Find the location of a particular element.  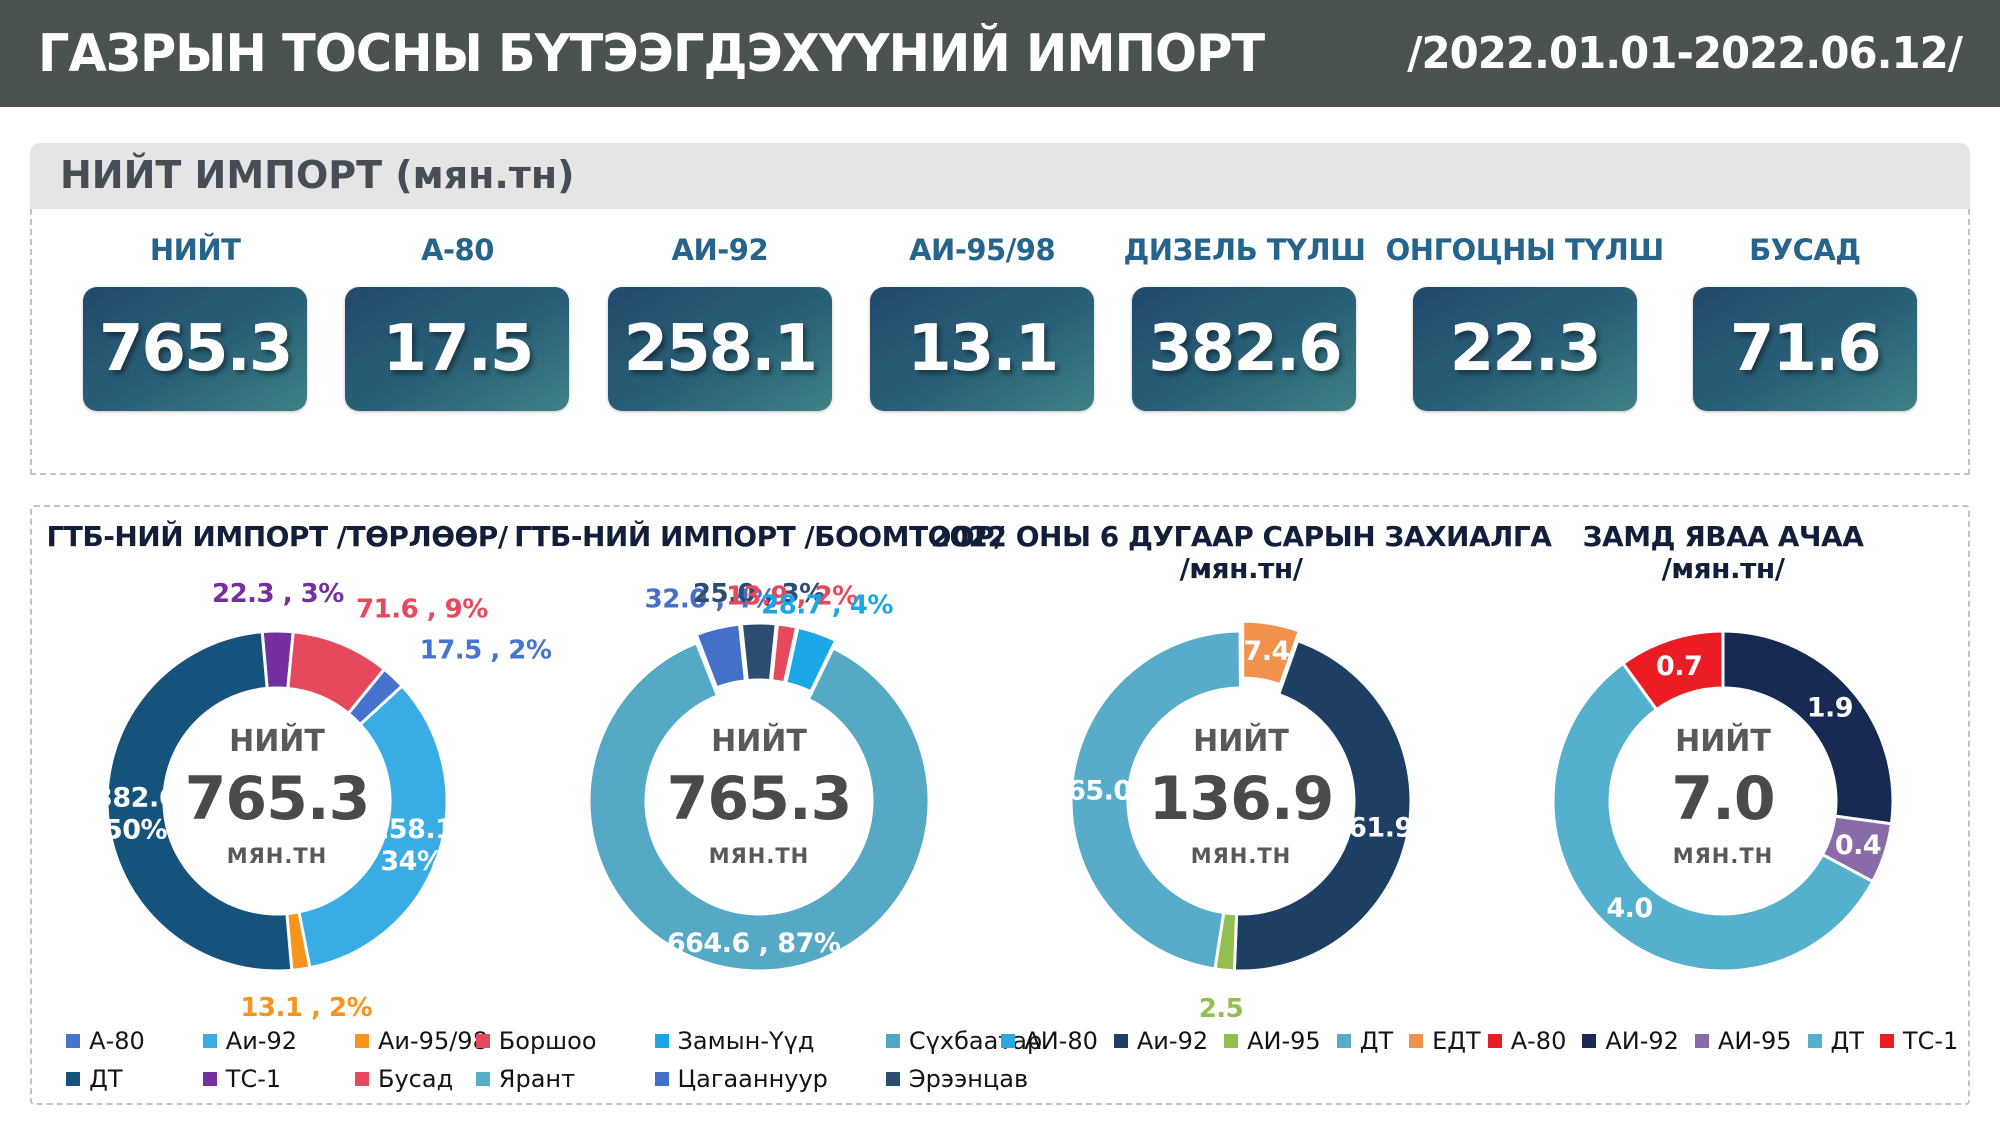

legend-label: Сүхбаатар is located at coordinates (975, 1041).